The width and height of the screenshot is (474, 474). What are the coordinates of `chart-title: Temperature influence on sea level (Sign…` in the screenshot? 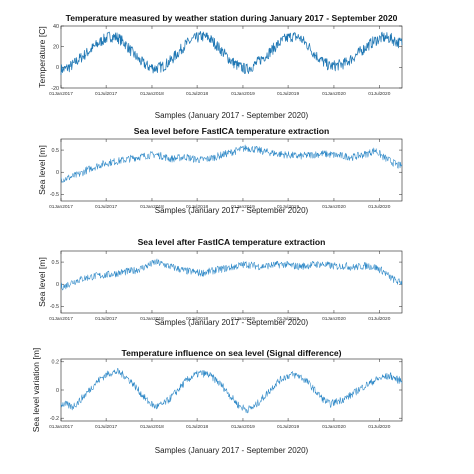 It's located at (231, 353).